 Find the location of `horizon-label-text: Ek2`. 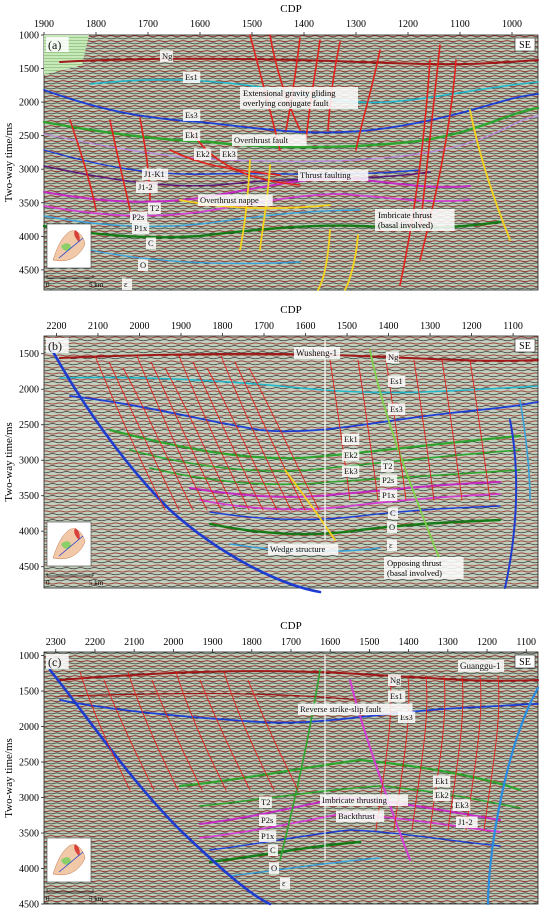

horizon-label-text: Ek2 is located at coordinates (442, 795).